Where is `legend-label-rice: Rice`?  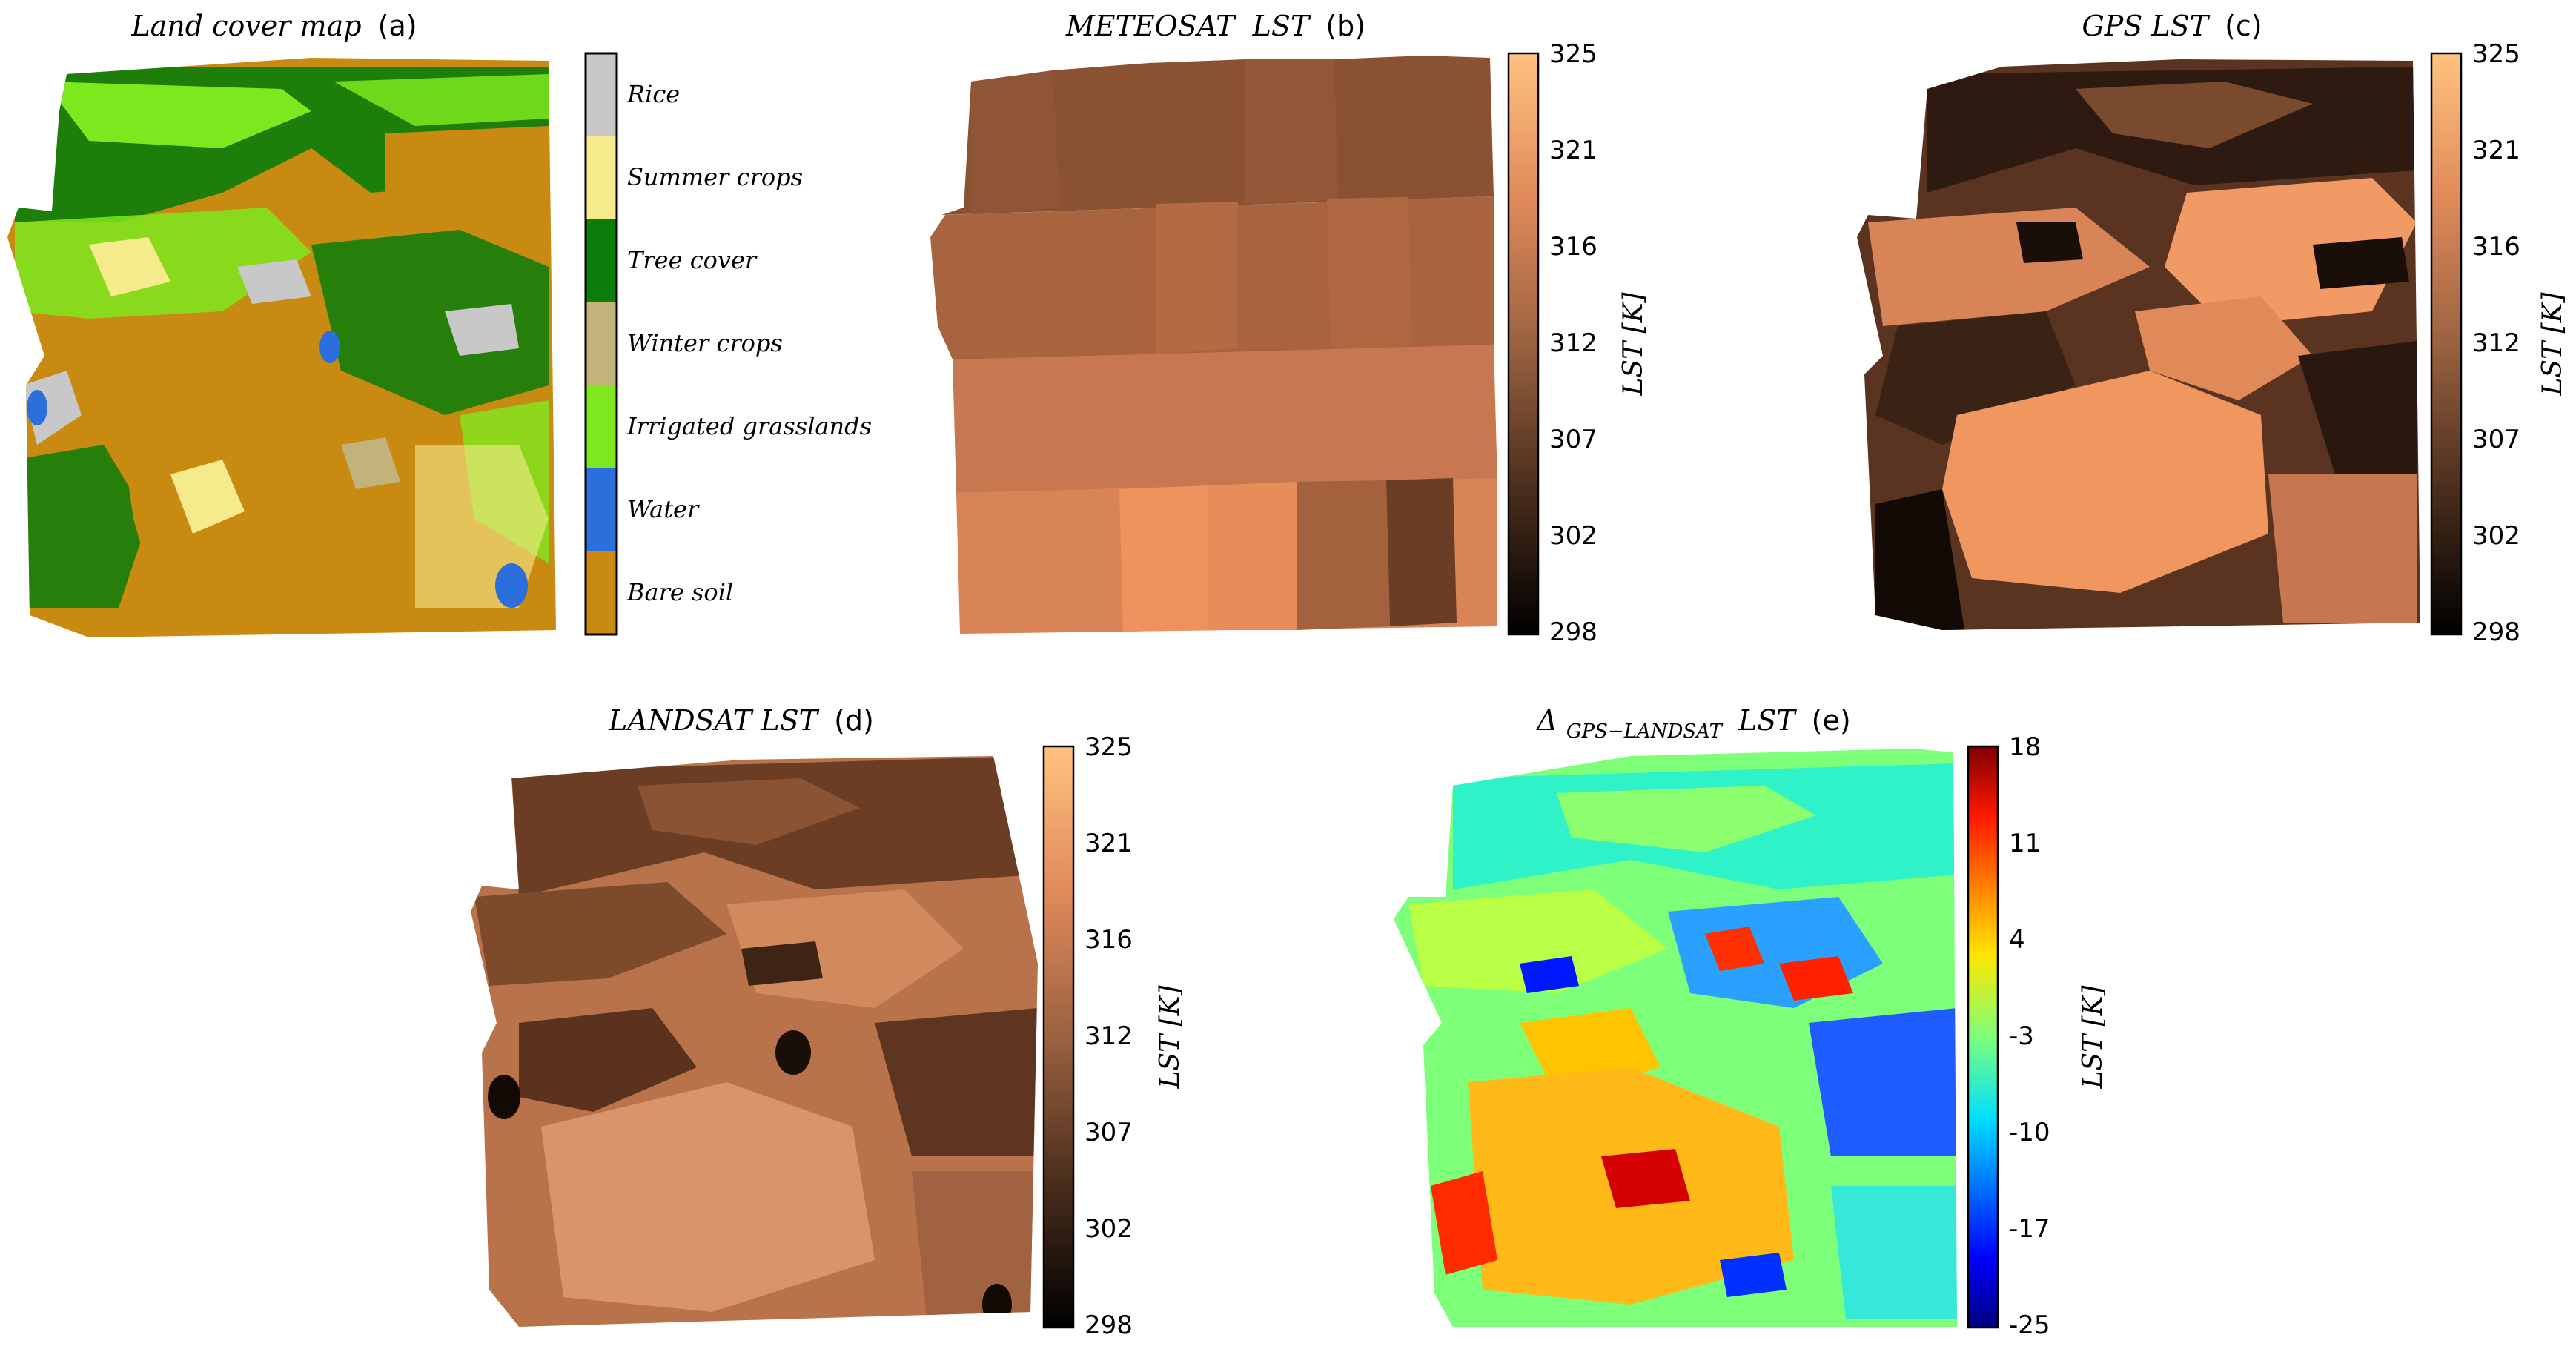
legend-label-rice: Rice is located at coordinates (653, 94).